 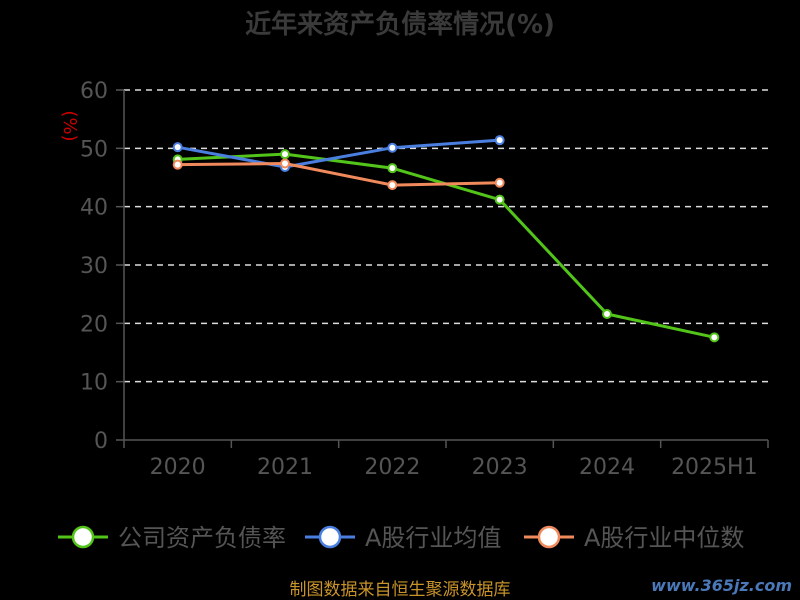 I want to click on watermark-text: www.365jz.com, so click(x=721, y=585).